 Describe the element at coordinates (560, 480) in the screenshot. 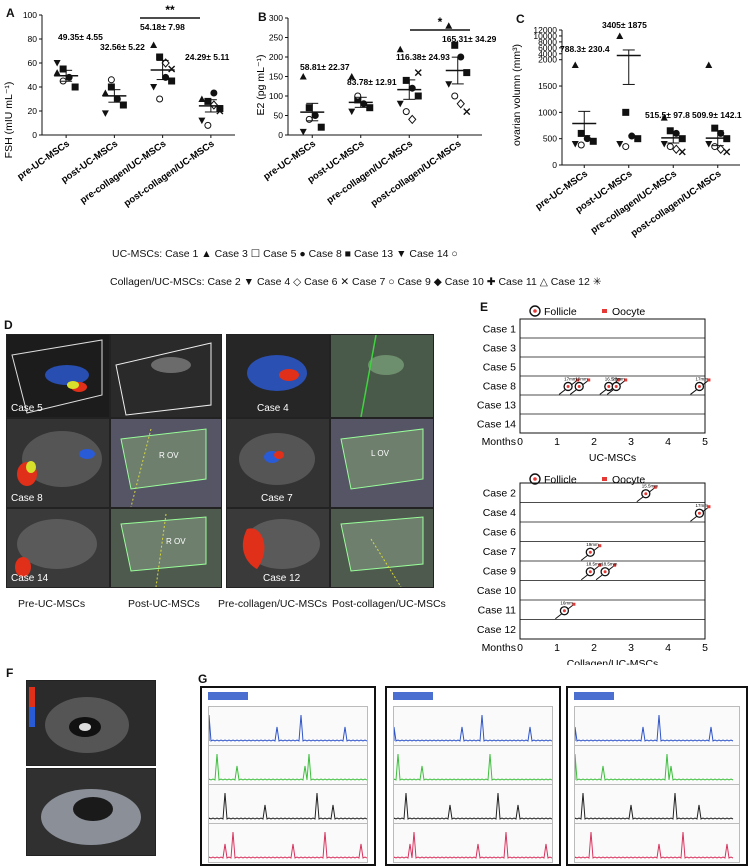

I see `follicle-legend-label: Follicle` at that location.